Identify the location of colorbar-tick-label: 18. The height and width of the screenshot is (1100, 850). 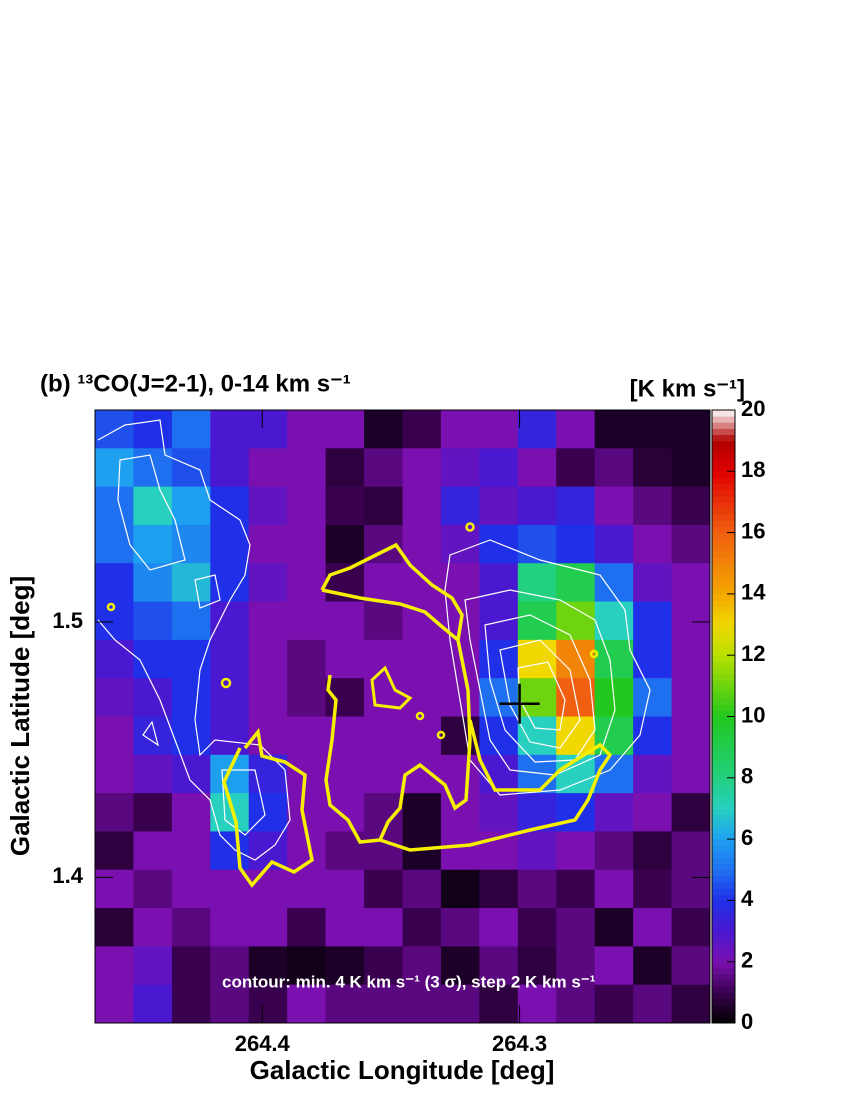
(753, 469).